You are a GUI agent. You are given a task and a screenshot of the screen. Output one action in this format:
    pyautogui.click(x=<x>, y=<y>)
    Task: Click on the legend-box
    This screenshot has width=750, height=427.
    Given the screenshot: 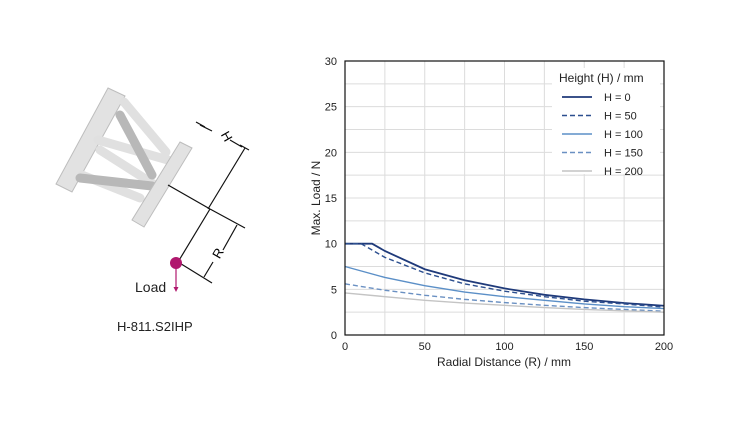 What is the action you would take?
    pyautogui.click(x=606, y=121)
    